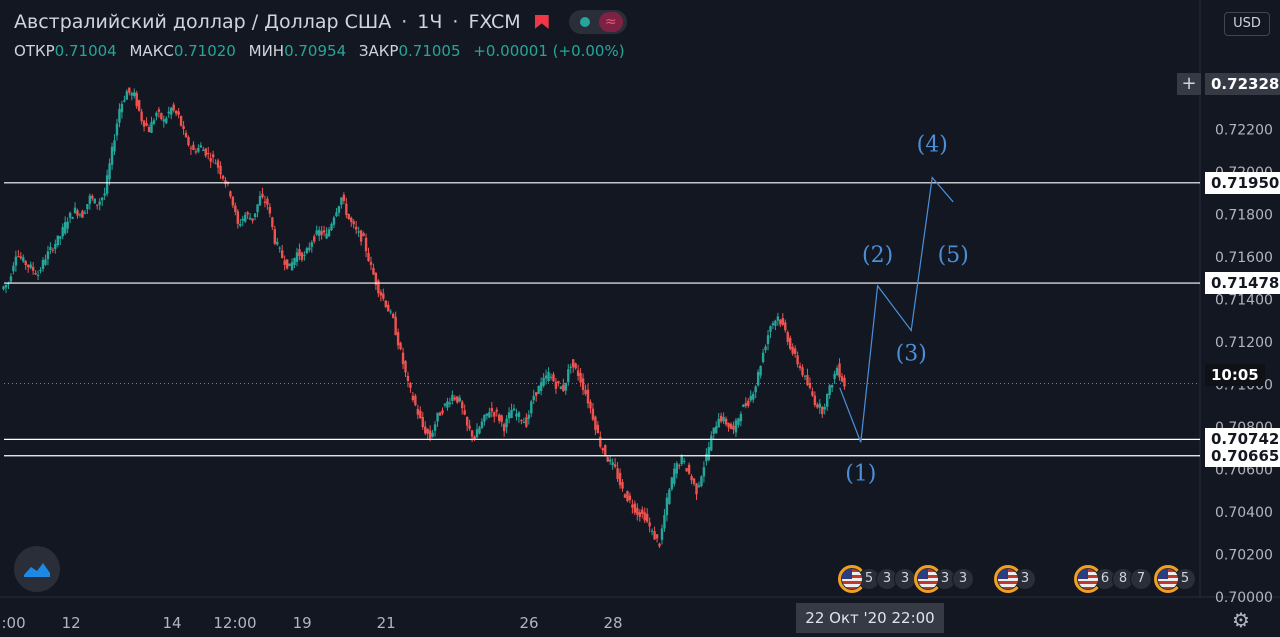  Describe the element at coordinates (1015, 579) in the screenshot. I see `economic-event-badge: 3` at that location.